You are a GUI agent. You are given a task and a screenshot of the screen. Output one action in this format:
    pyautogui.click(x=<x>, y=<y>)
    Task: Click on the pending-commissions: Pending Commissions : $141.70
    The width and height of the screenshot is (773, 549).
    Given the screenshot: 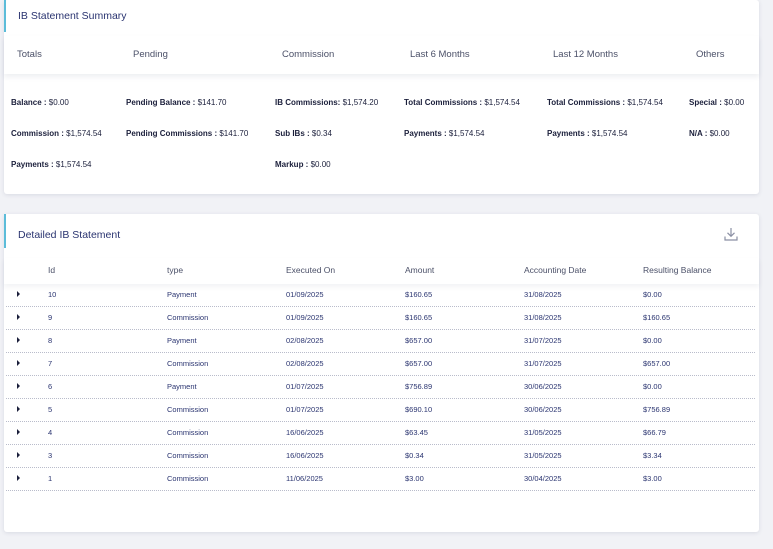 What is the action you would take?
    pyautogui.click(x=187, y=133)
    